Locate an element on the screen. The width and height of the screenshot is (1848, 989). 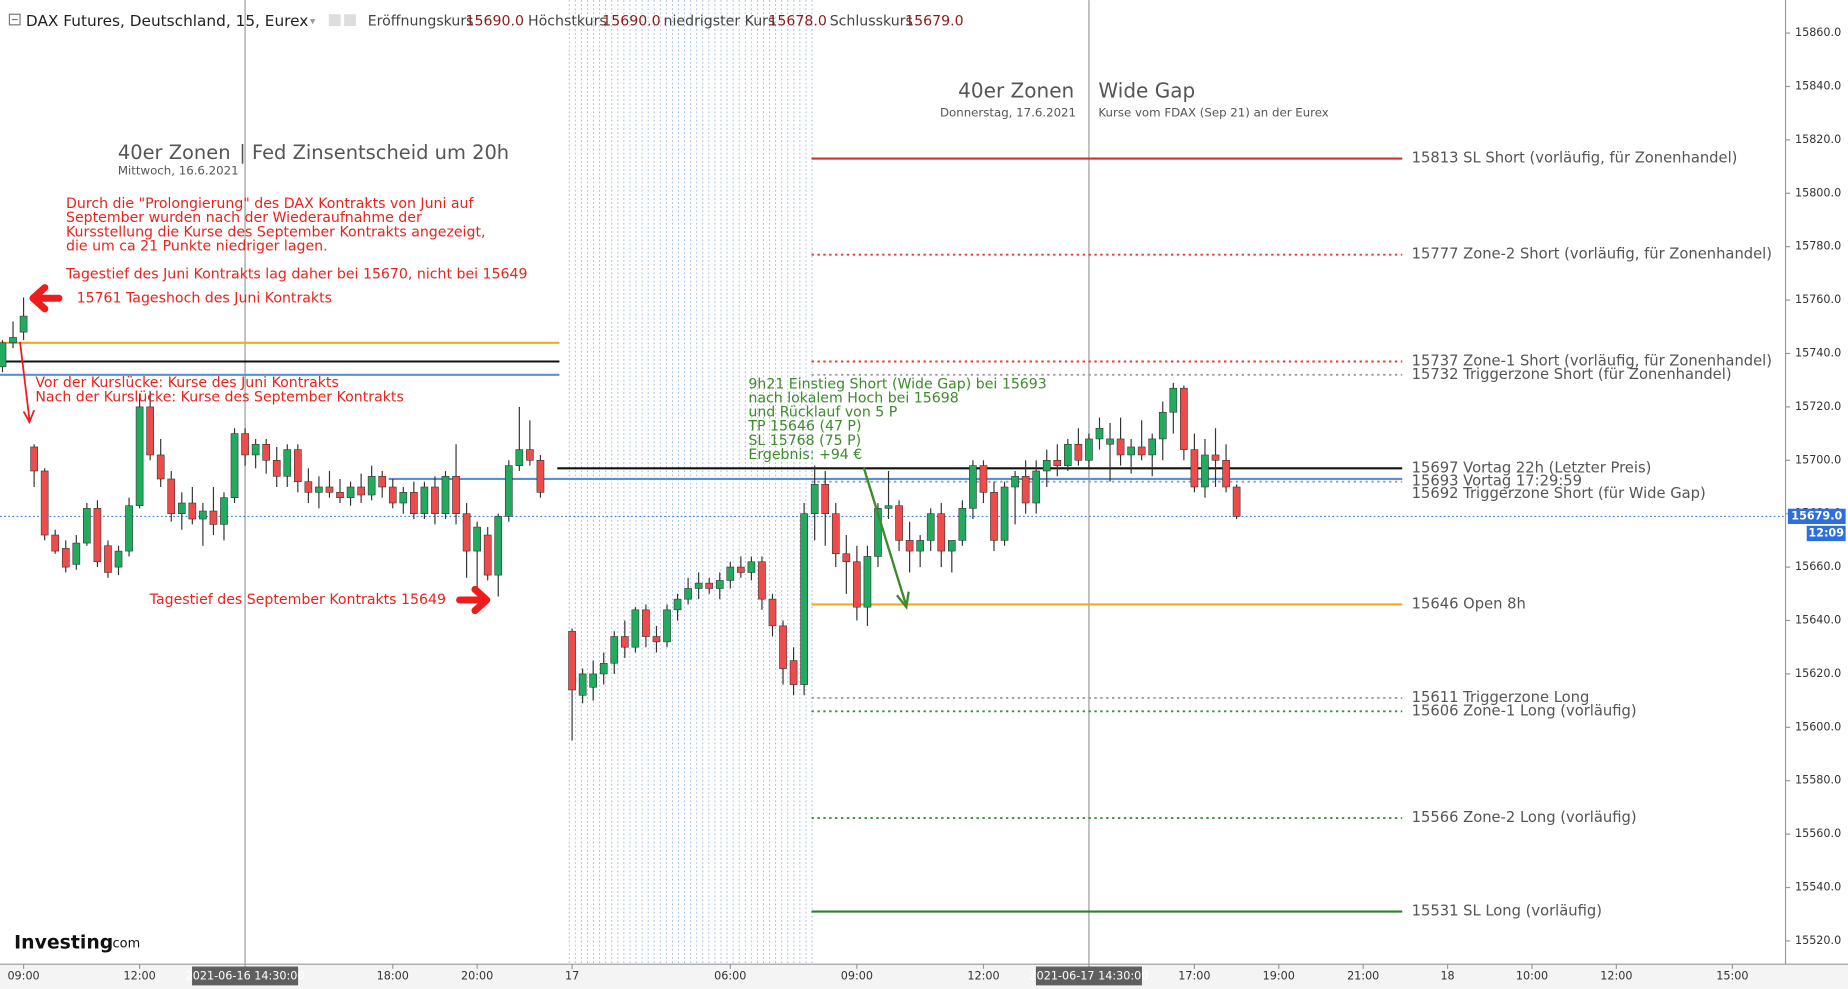
stat-value: 15690.0 is located at coordinates (631, 21).